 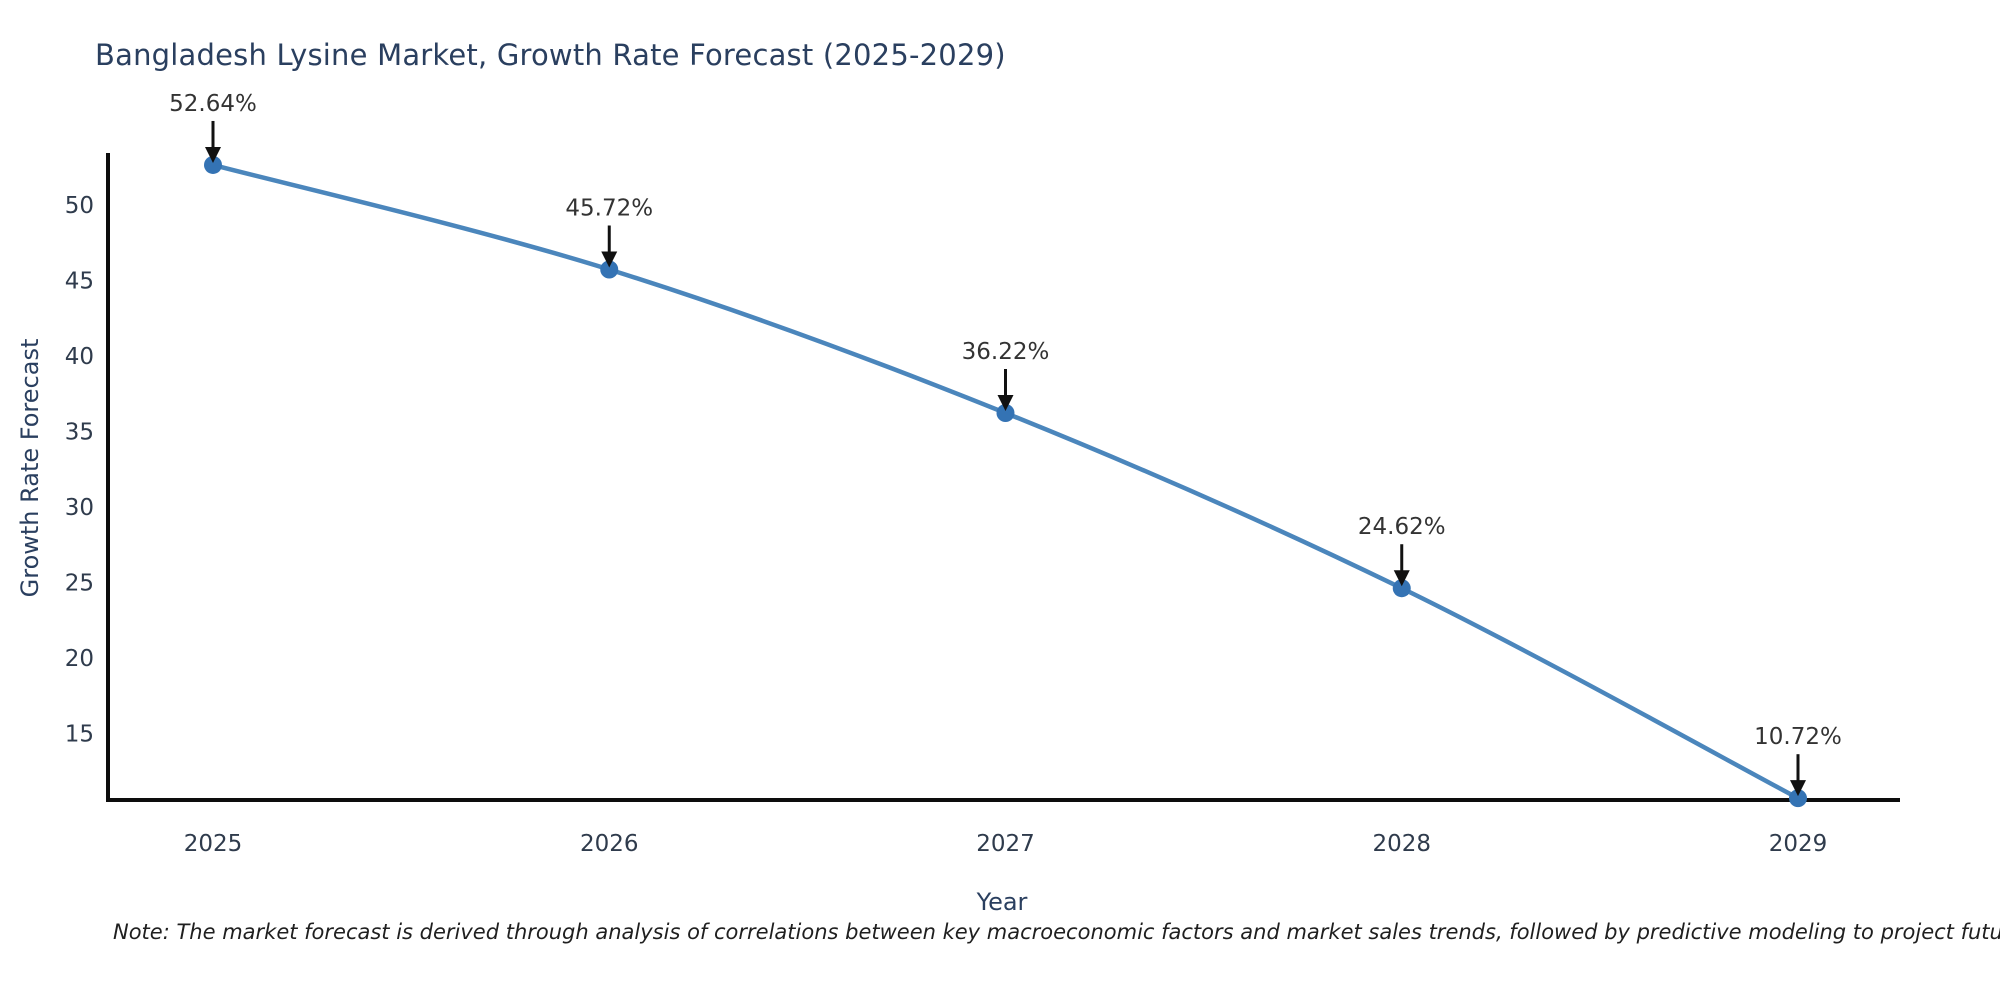 What do you see at coordinates (79, 206) in the screenshot?
I see `y-tick-label: 50` at bounding box center [79, 206].